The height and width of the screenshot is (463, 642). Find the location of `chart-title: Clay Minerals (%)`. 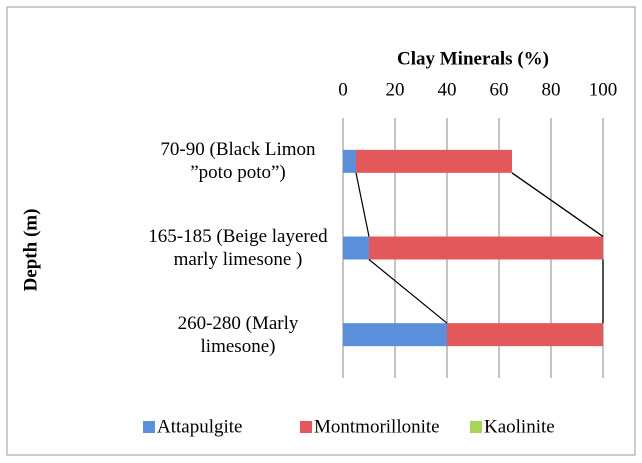

chart-title: Clay Minerals (%) is located at coordinates (473, 58).